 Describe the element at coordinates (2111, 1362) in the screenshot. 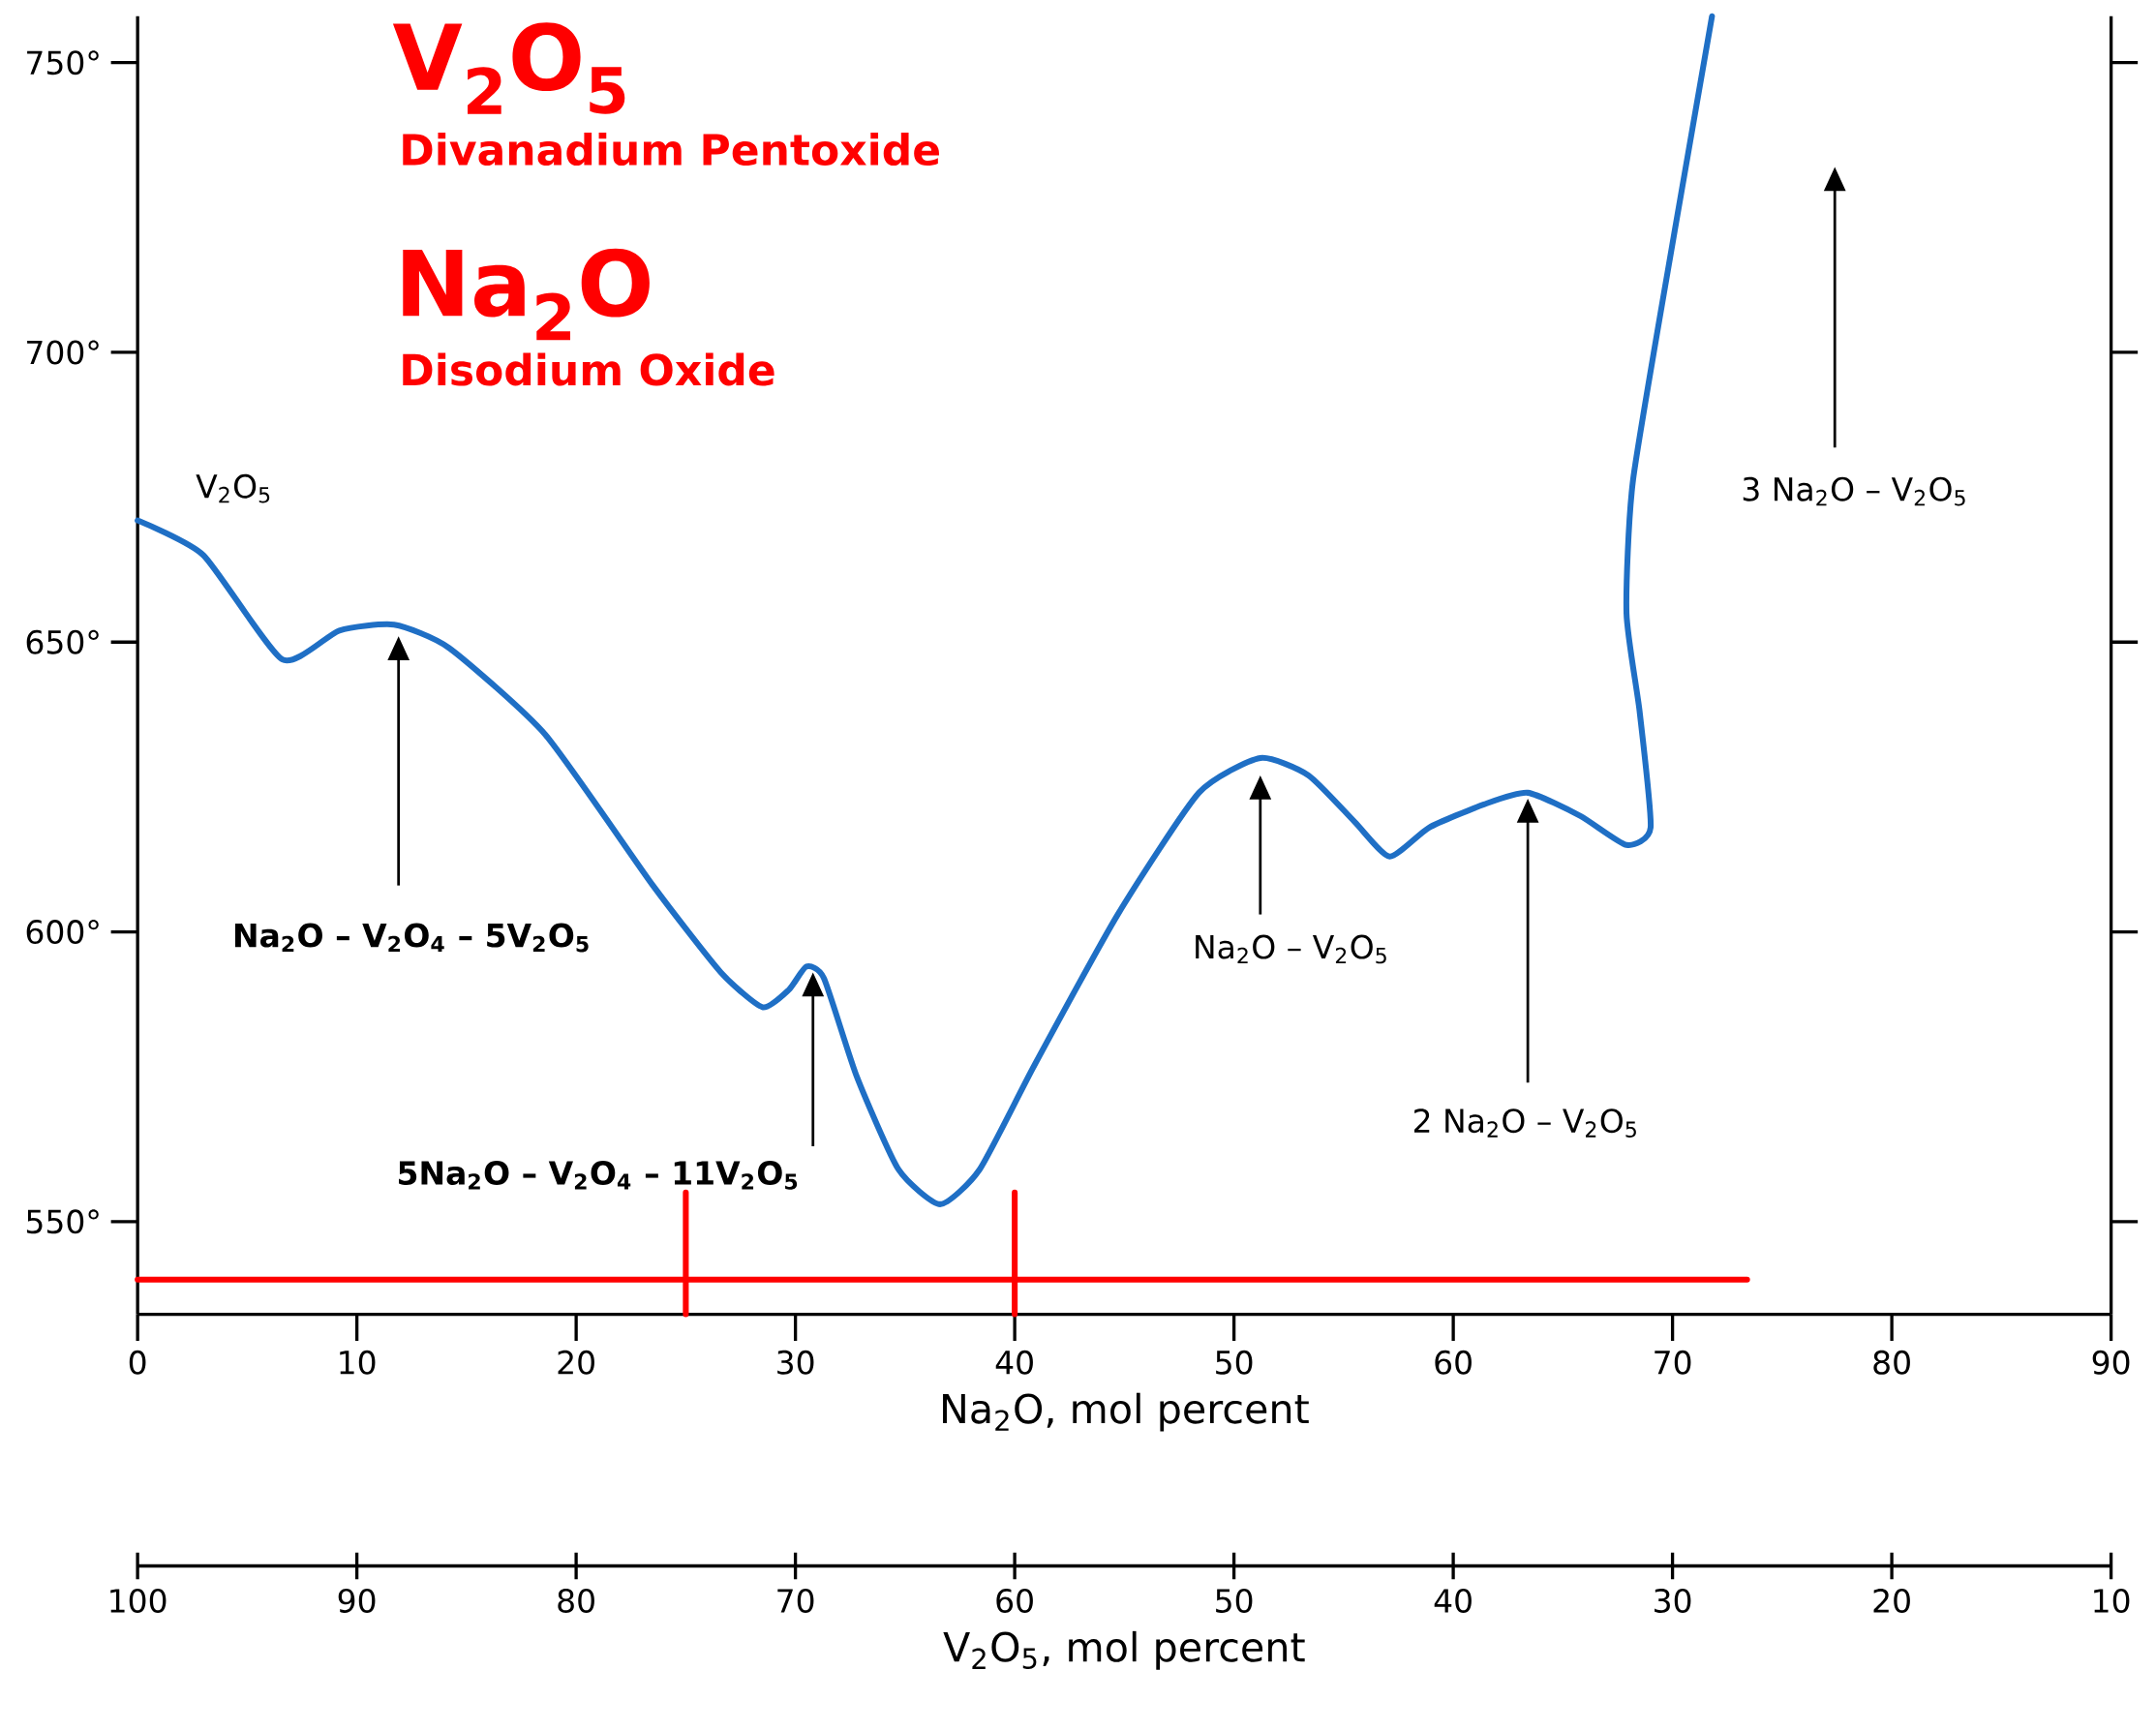

I see `x-tick-label: 90` at that location.